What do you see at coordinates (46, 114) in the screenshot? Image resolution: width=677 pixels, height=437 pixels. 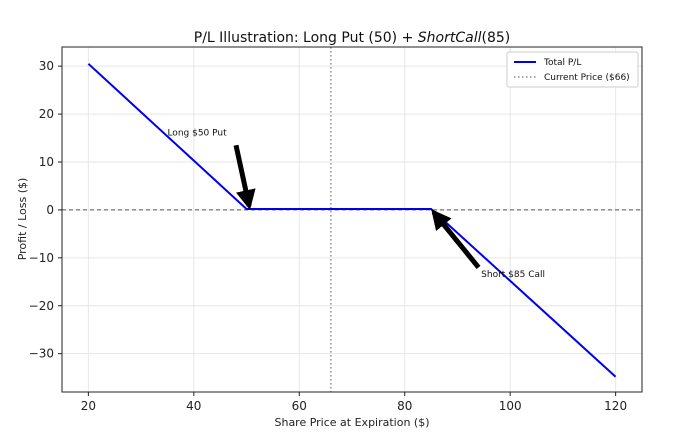 I see `y-tick-label: 20` at bounding box center [46, 114].